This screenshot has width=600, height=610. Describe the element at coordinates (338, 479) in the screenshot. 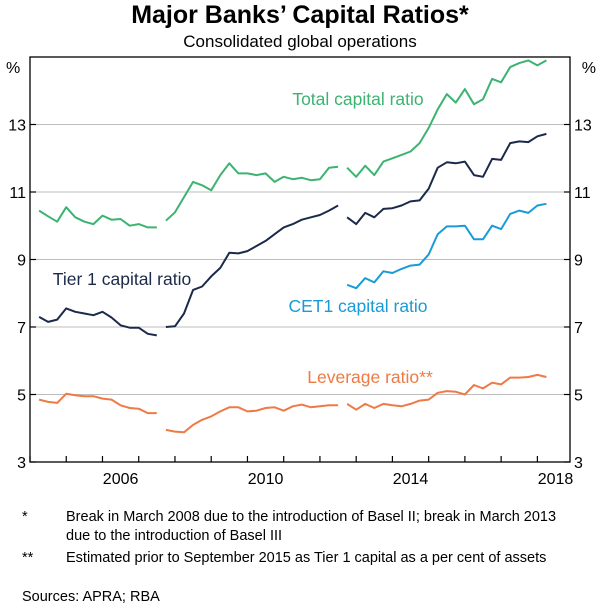

I see `x-axis-labels: 2006 2010 2014 2018` at that location.